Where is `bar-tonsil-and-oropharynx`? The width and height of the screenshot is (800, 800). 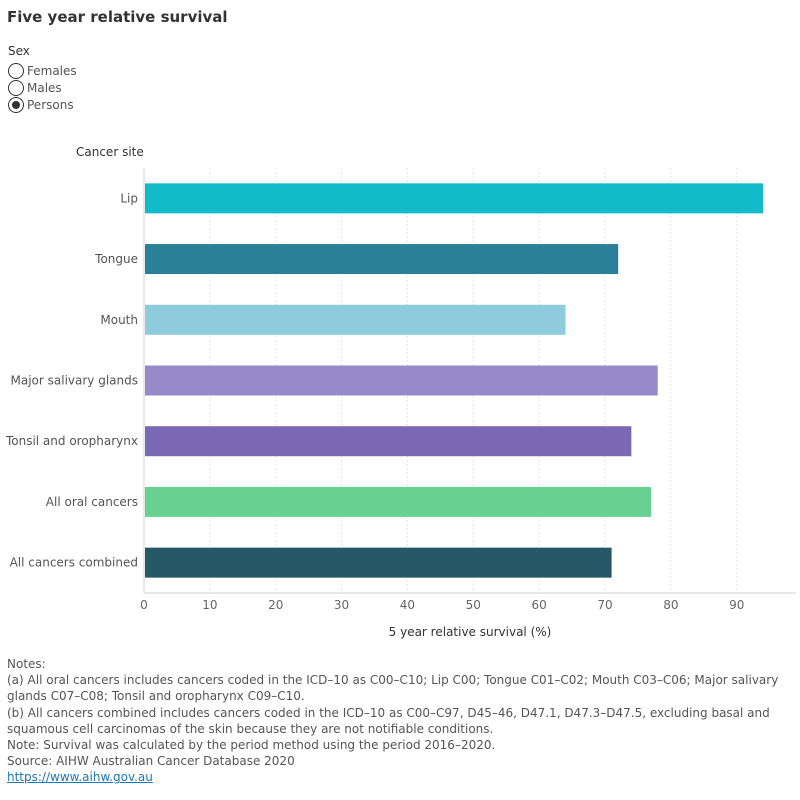
bar-tonsil-and-oropharynx is located at coordinates (388, 441).